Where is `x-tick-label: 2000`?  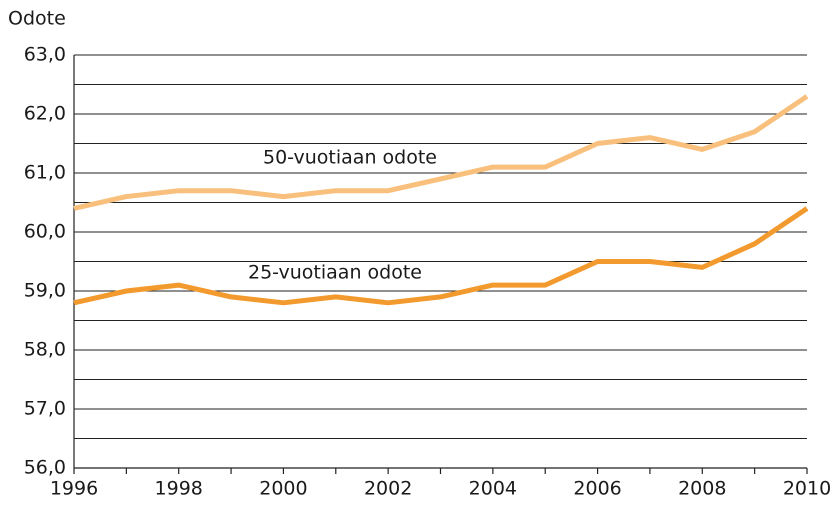
x-tick-label: 2000 is located at coordinates (283, 489).